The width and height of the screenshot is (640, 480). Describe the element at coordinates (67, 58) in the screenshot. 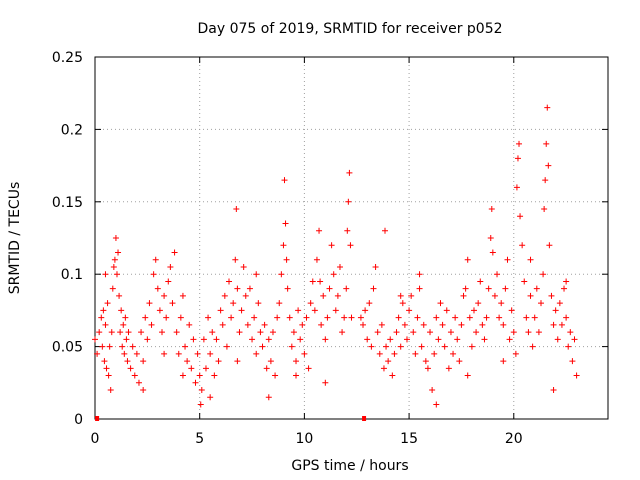

I see `y-tick-label: 0.25` at that location.